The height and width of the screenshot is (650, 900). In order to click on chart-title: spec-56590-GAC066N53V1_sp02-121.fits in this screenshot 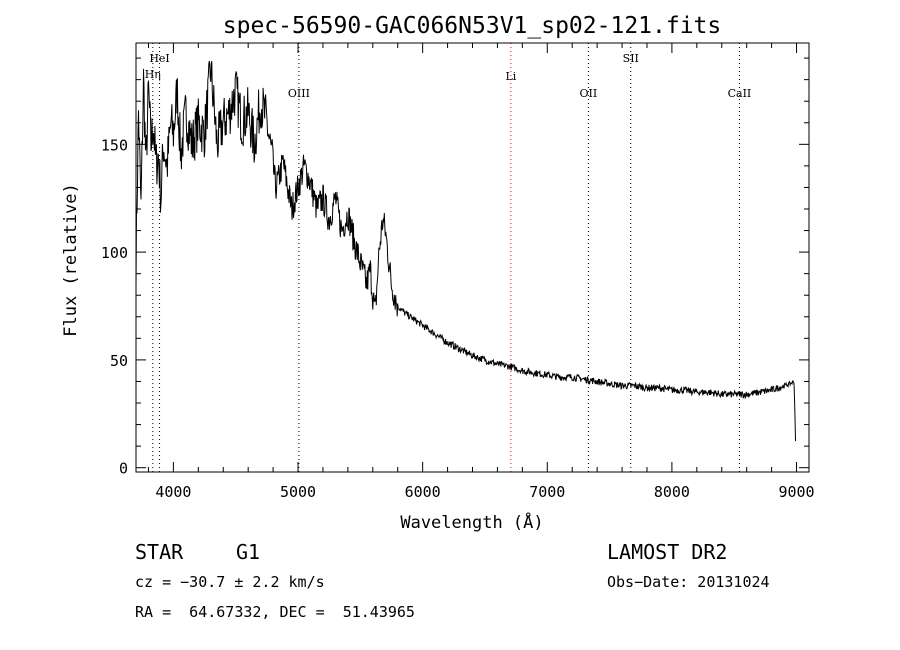, I will do `click(472, 26)`.